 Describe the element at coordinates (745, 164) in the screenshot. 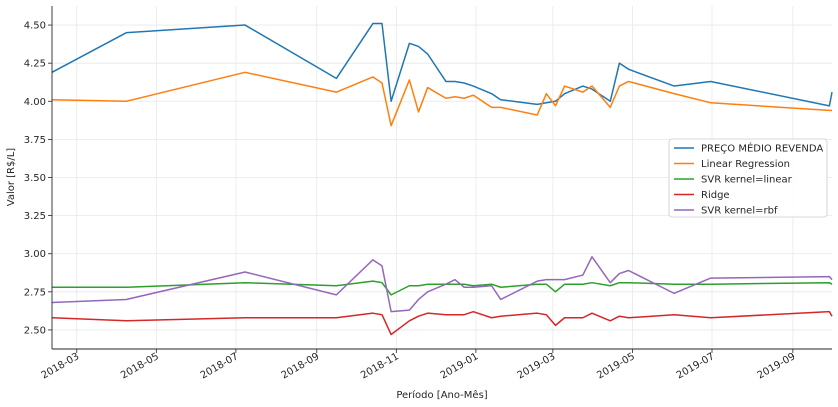

I see `legend-label: Linear Regression` at that location.